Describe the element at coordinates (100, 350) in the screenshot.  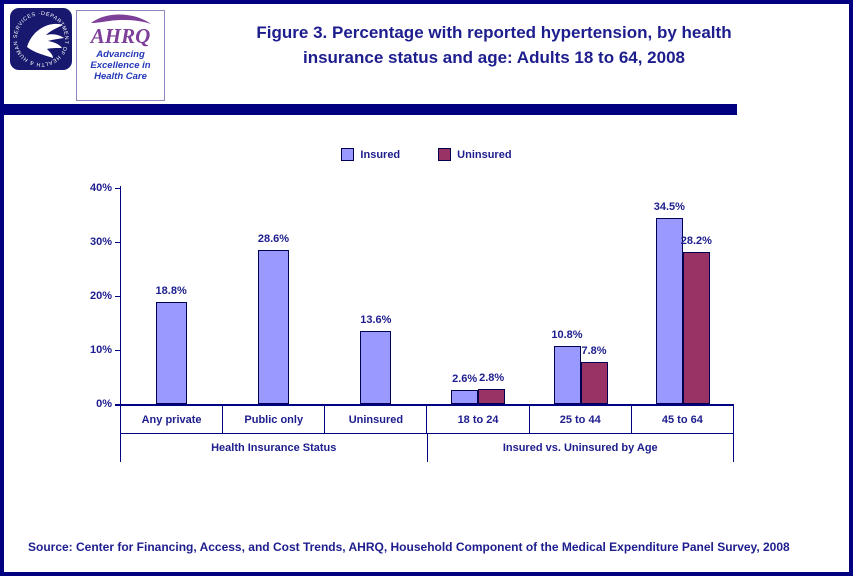
I see `y-tick-label: 10%` at that location.